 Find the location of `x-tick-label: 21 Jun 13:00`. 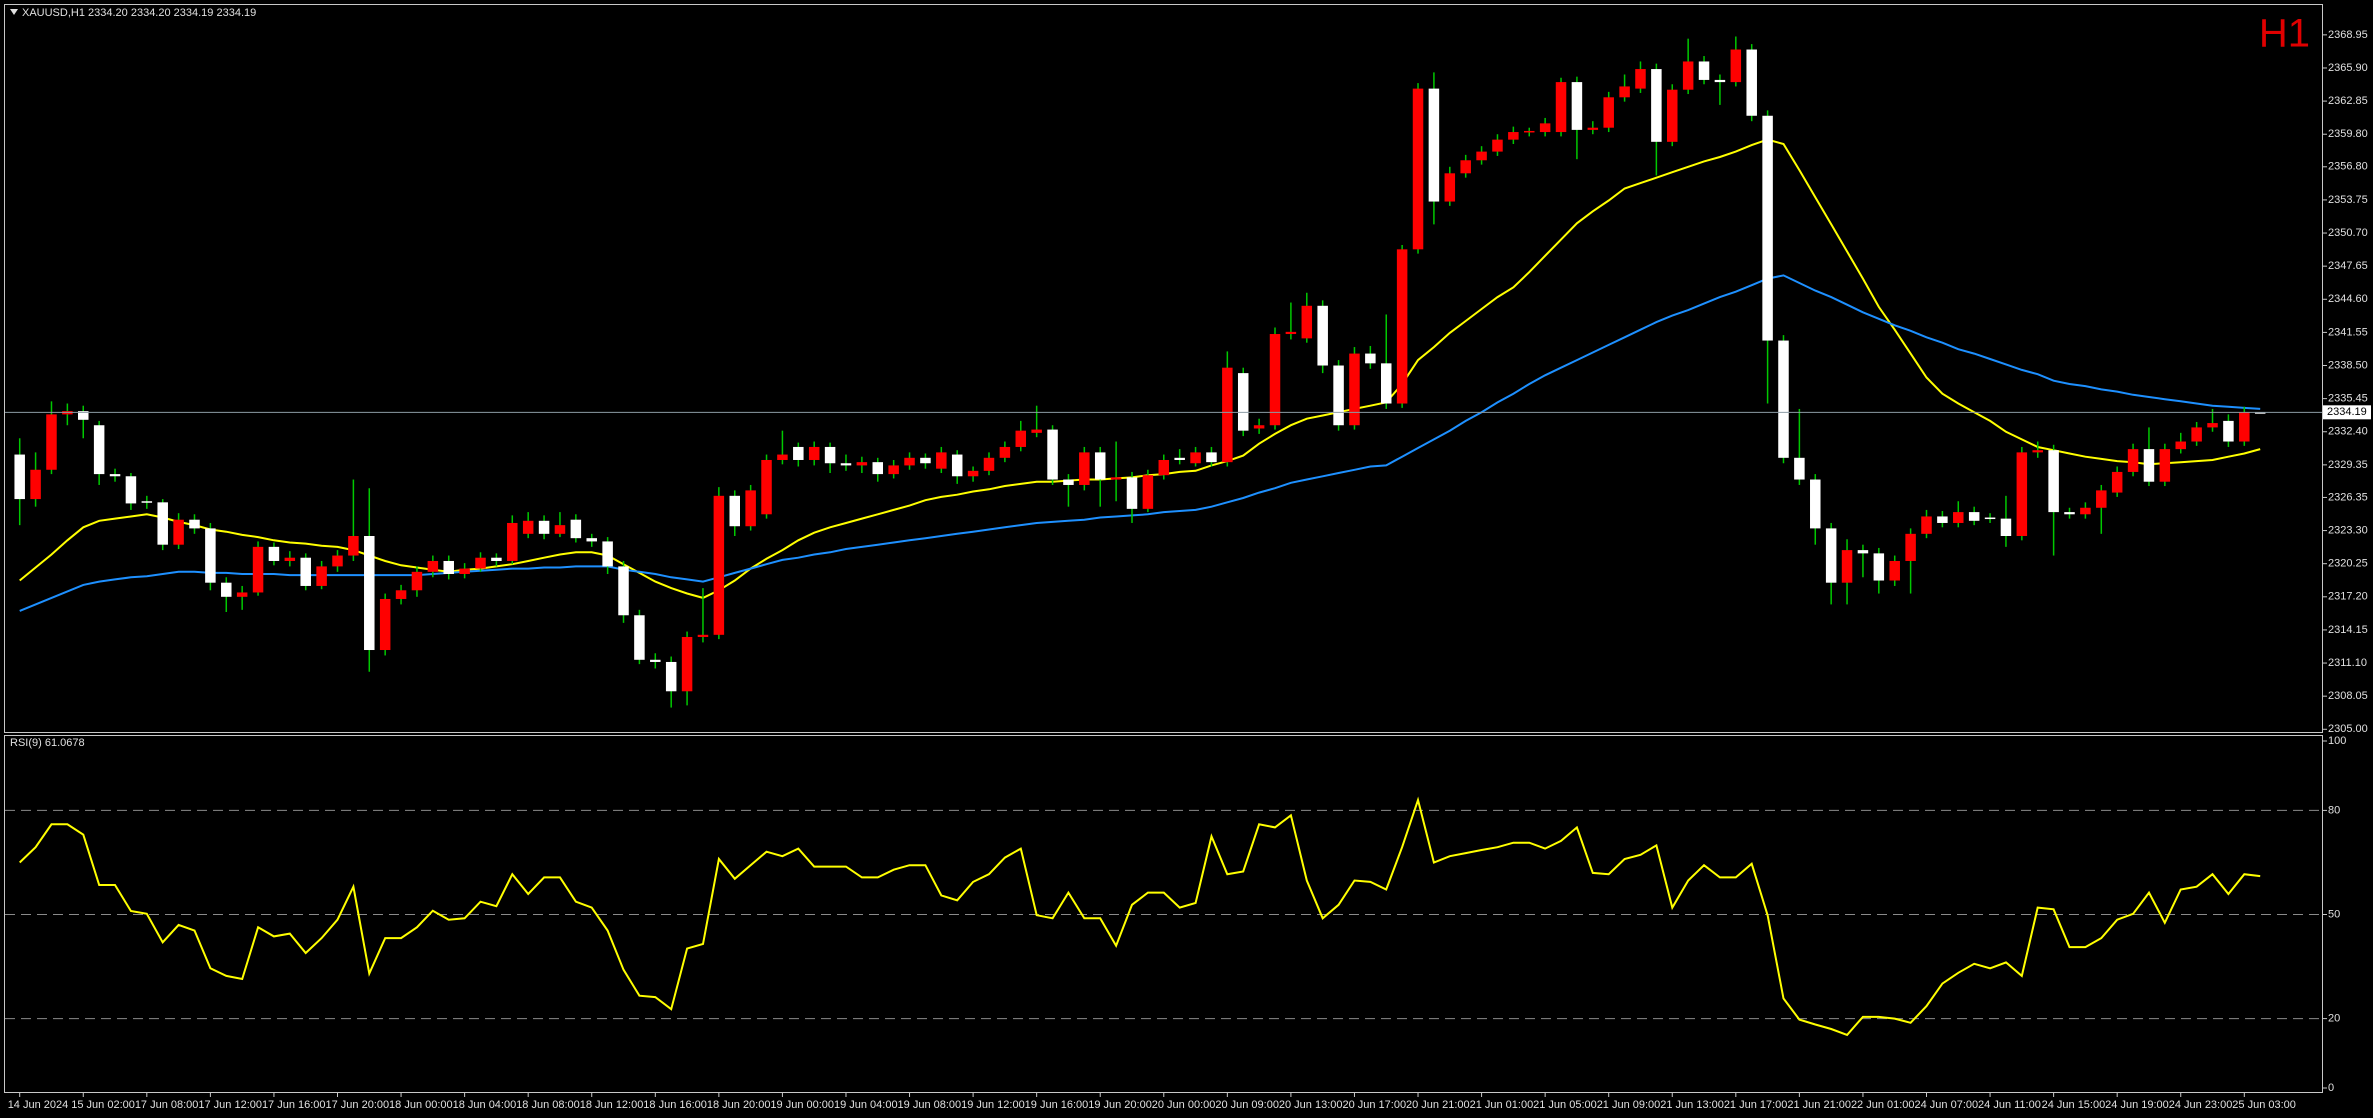

x-tick-label: 21 Jun 13:00 is located at coordinates (1692, 1105).